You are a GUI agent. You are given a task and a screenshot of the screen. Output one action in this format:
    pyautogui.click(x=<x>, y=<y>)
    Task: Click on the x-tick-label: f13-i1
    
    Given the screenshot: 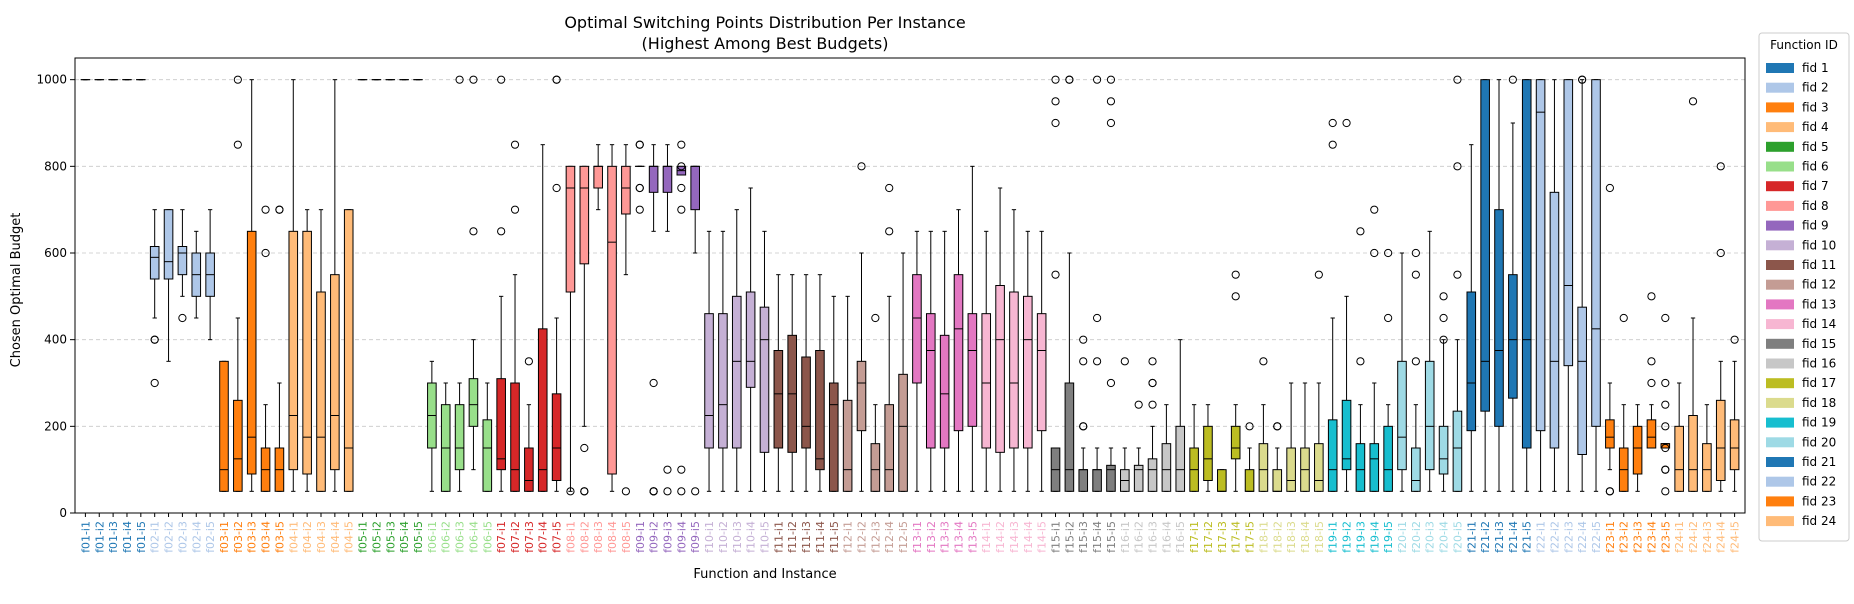 What is the action you would take?
    pyautogui.click(x=917, y=537)
    